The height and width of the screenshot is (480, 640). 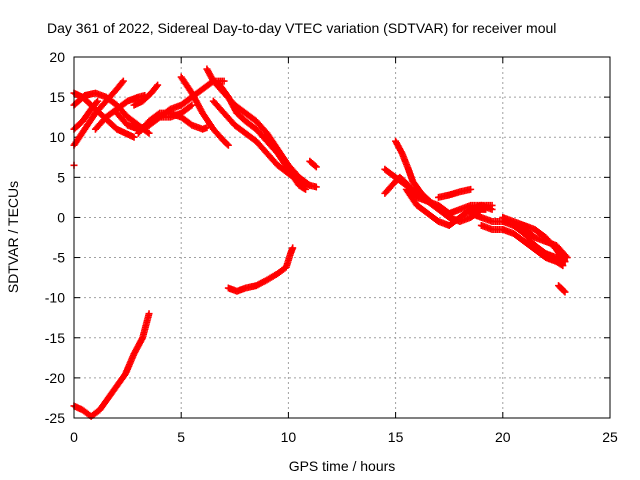 I want to click on x-tick-label: 15, so click(x=396, y=437).